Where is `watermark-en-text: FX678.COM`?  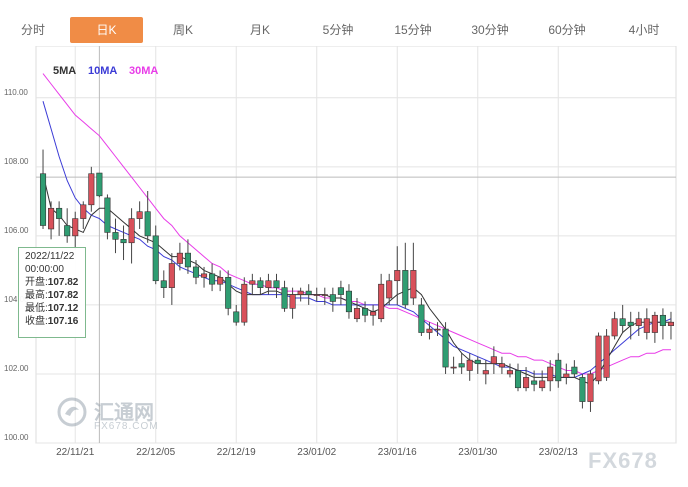 watermark-en-text: FX678.COM is located at coordinates (126, 426).